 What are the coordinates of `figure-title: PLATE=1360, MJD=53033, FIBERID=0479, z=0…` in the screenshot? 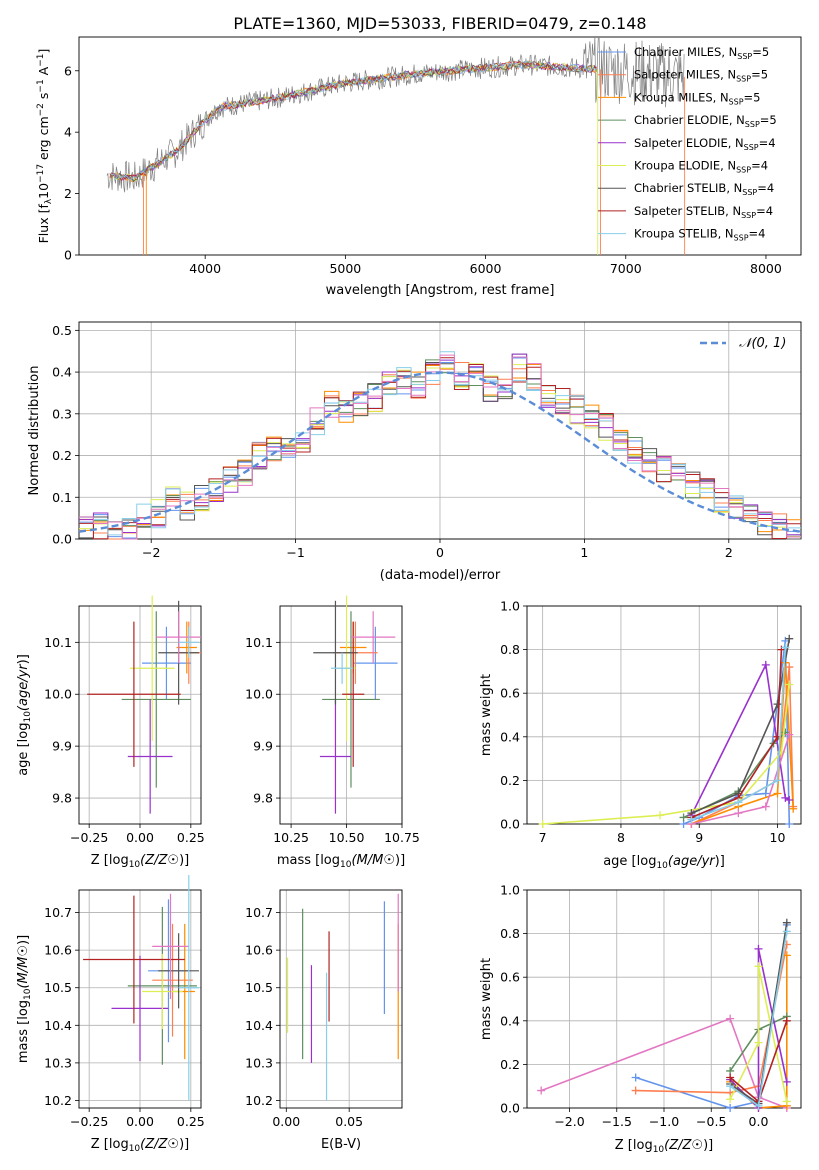 It's located at (439, 23).